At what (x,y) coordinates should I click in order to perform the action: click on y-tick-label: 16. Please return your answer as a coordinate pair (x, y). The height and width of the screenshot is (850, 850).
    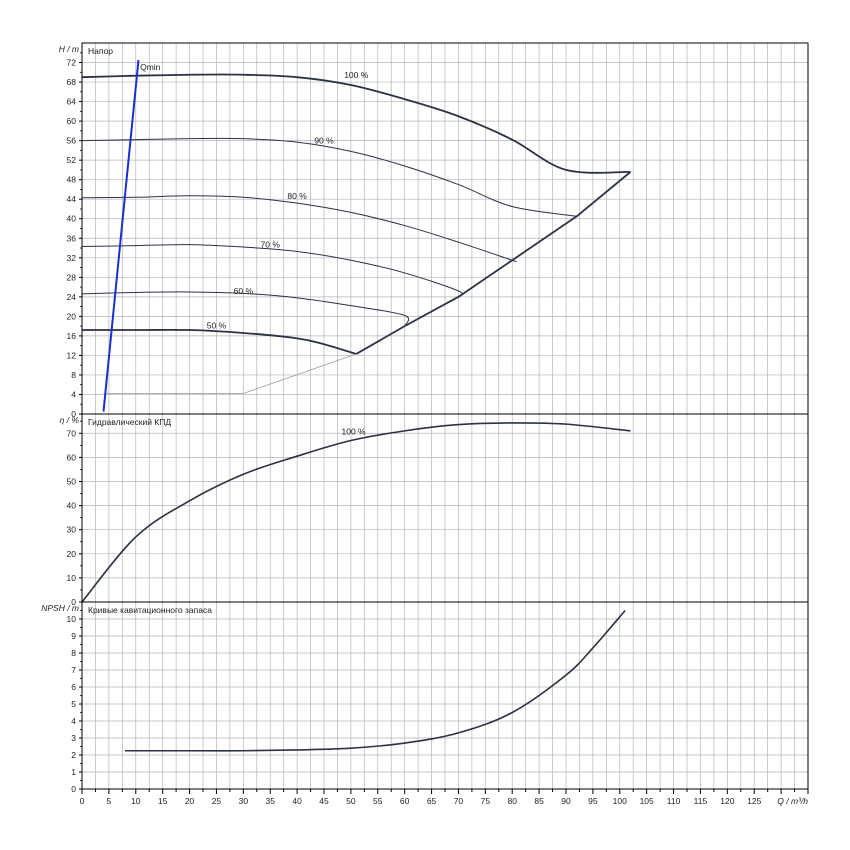
    Looking at the image, I should click on (72, 336).